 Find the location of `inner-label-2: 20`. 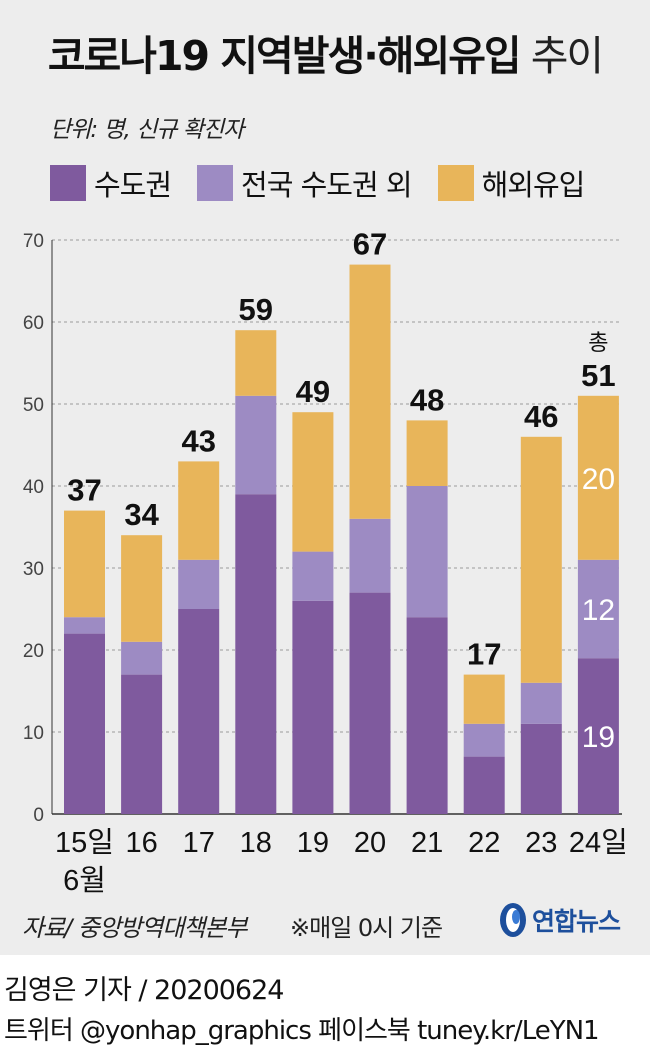

inner-label-2: 20 is located at coordinates (598, 479).